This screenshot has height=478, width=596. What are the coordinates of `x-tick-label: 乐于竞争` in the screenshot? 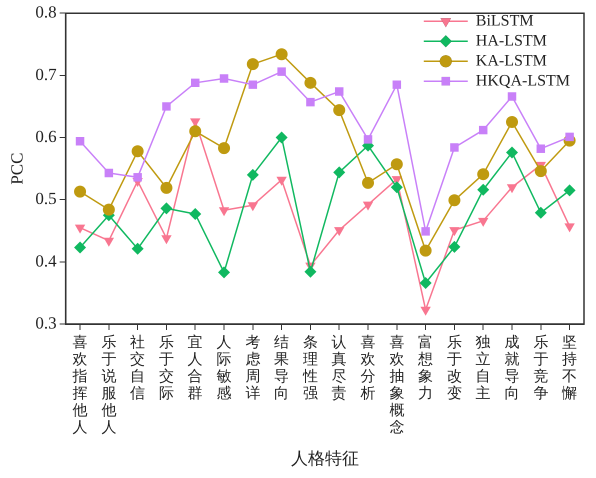 It's located at (540, 367).